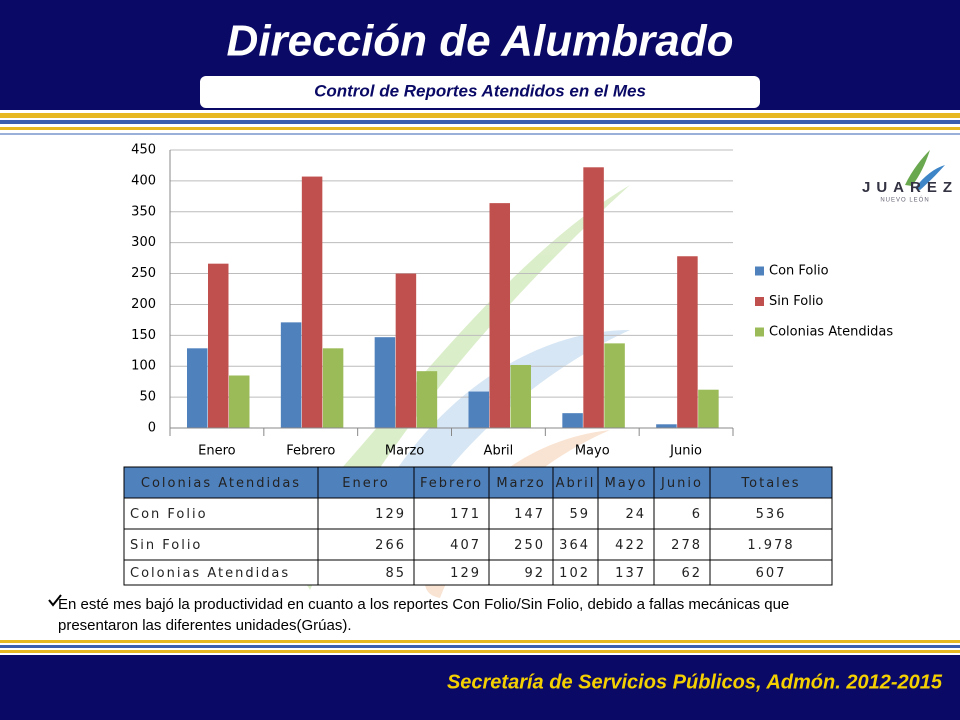 This screenshot has height=720, width=960. What do you see at coordinates (143, 211) in the screenshot?
I see `y-tick-label: 350` at bounding box center [143, 211].